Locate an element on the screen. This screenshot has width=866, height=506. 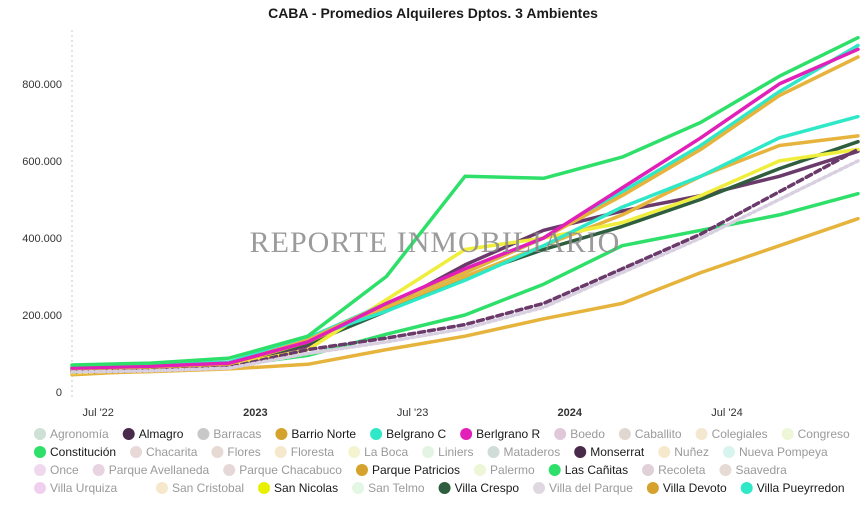
x-tick-label: Jul '22 is located at coordinates (97, 413).